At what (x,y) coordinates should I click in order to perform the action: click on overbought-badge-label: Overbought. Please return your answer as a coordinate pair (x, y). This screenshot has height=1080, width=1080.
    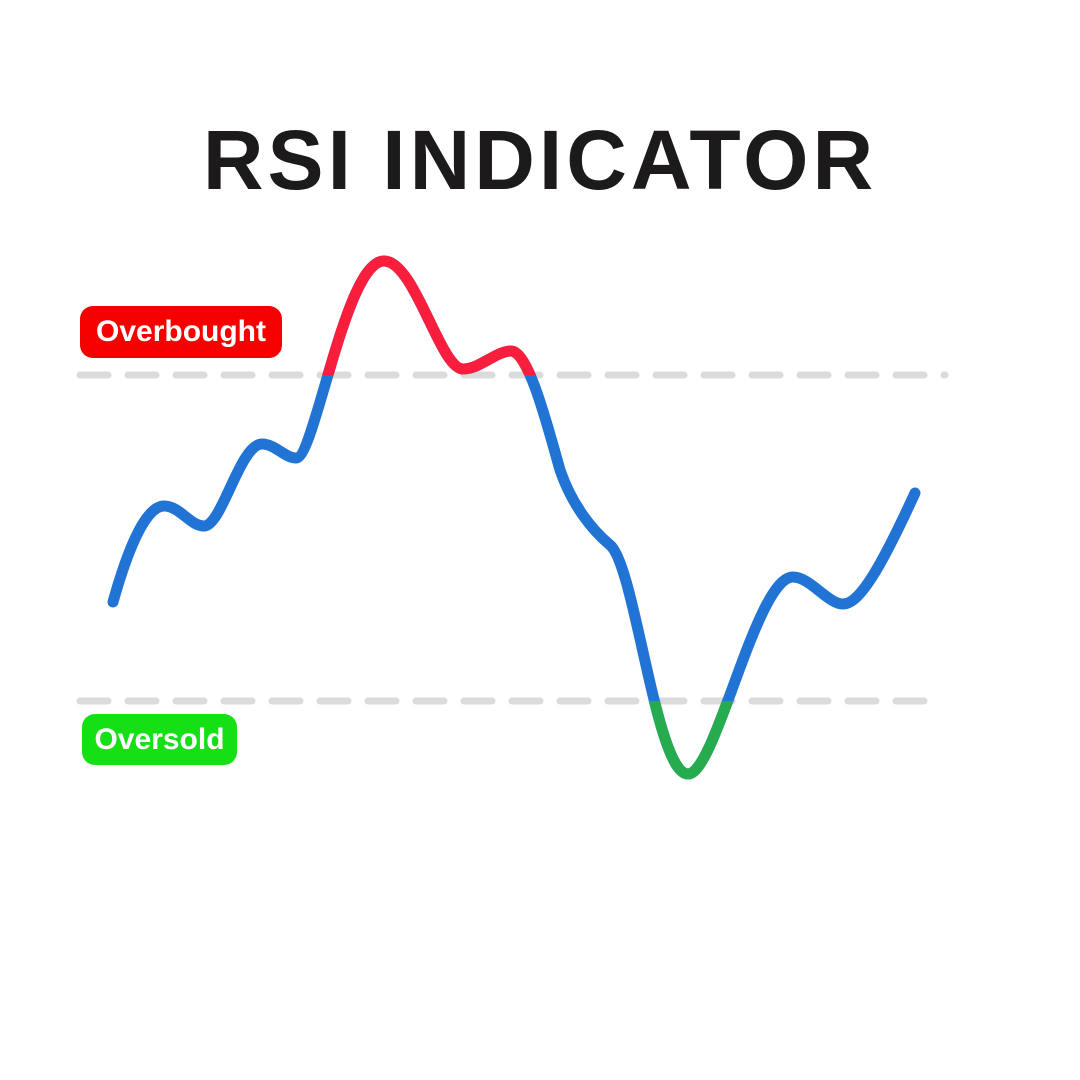
    Looking at the image, I should click on (181, 331).